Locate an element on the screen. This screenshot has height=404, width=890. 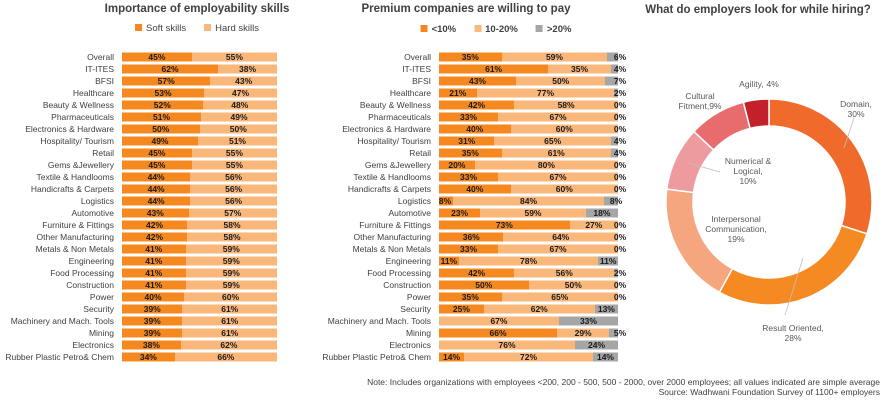
donut-slice is located at coordinates (756, 114).